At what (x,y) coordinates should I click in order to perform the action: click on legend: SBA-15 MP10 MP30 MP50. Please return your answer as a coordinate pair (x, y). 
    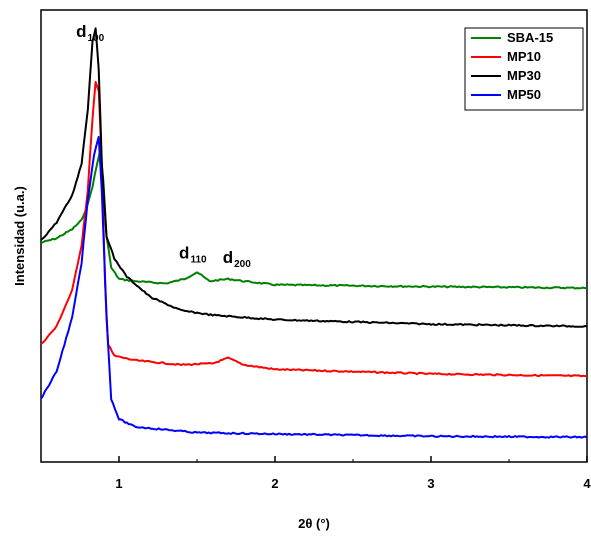
    Looking at the image, I should click on (524, 69).